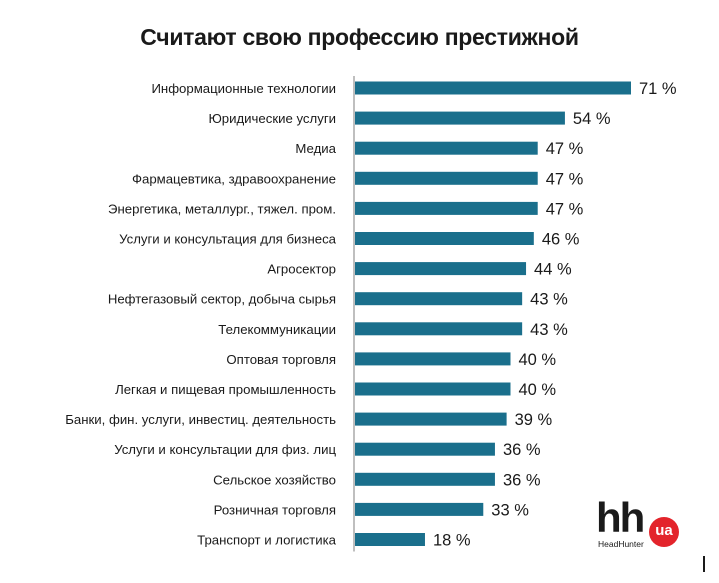 The image size is (719, 583). What do you see at coordinates (274, 479) in the screenshot?
I see `category-label: Сельское хозяйство` at bounding box center [274, 479].